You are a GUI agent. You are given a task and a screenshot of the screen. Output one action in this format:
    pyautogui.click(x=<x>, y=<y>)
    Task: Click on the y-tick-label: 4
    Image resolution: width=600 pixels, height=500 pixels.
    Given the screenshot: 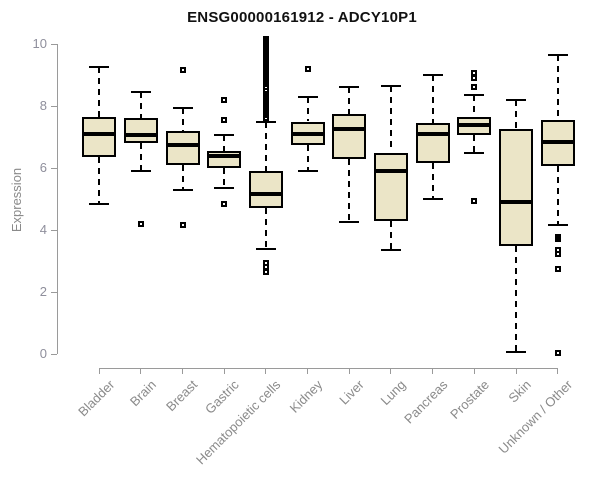 What is the action you would take?
    pyautogui.click(x=43, y=229)
    